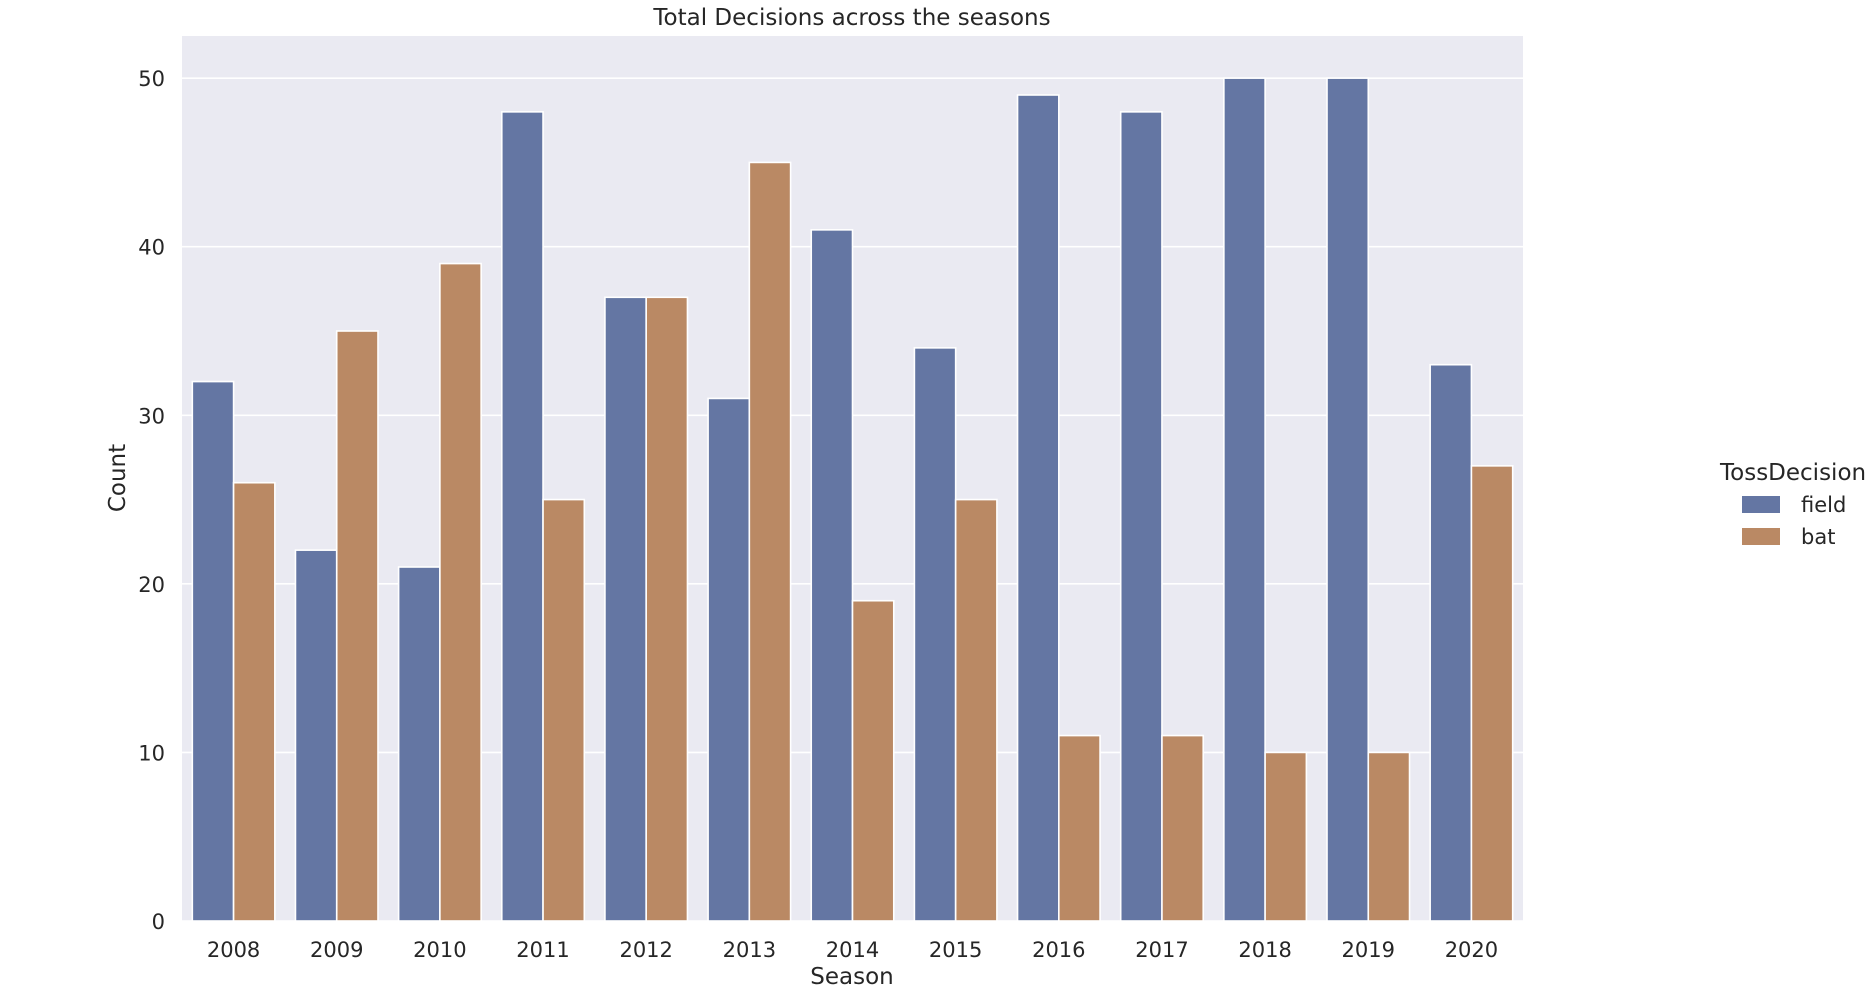 The height and width of the screenshot is (1008, 1872). Describe the element at coordinates (151, 753) in the screenshot. I see `y-tick-label: 10` at that location.